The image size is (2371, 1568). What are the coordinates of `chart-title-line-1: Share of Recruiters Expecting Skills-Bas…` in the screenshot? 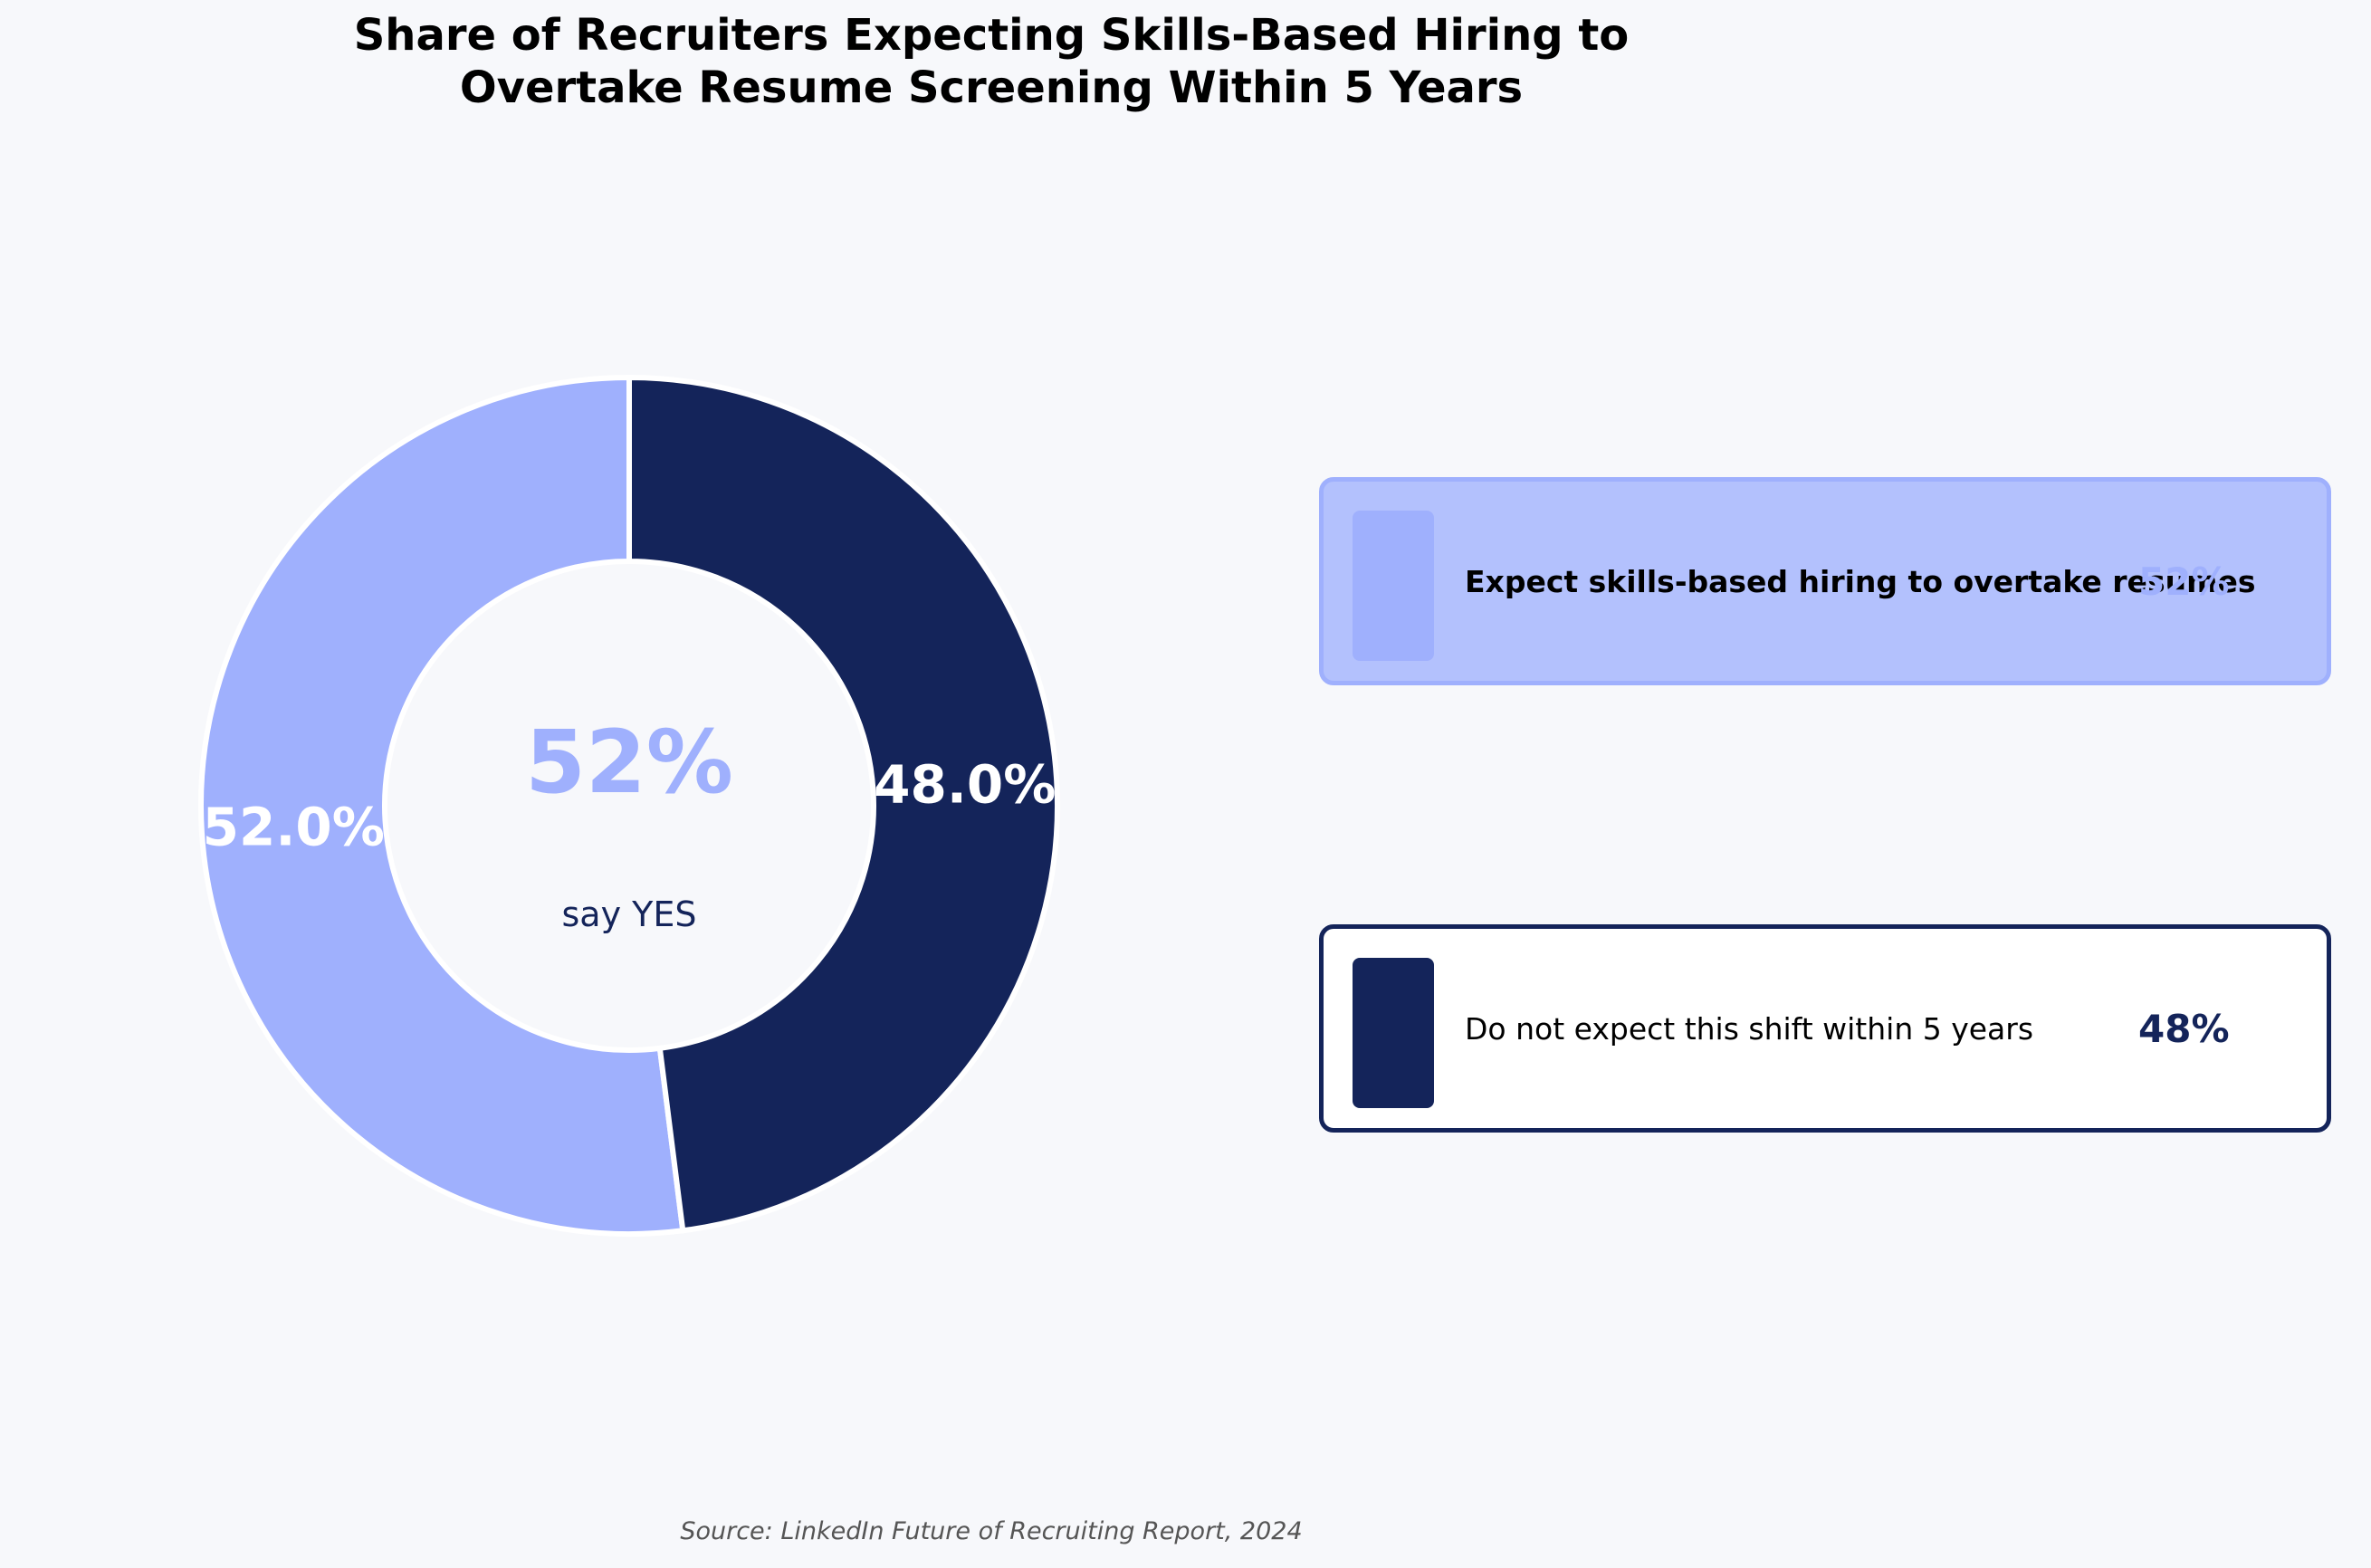 It's located at (991, 35).